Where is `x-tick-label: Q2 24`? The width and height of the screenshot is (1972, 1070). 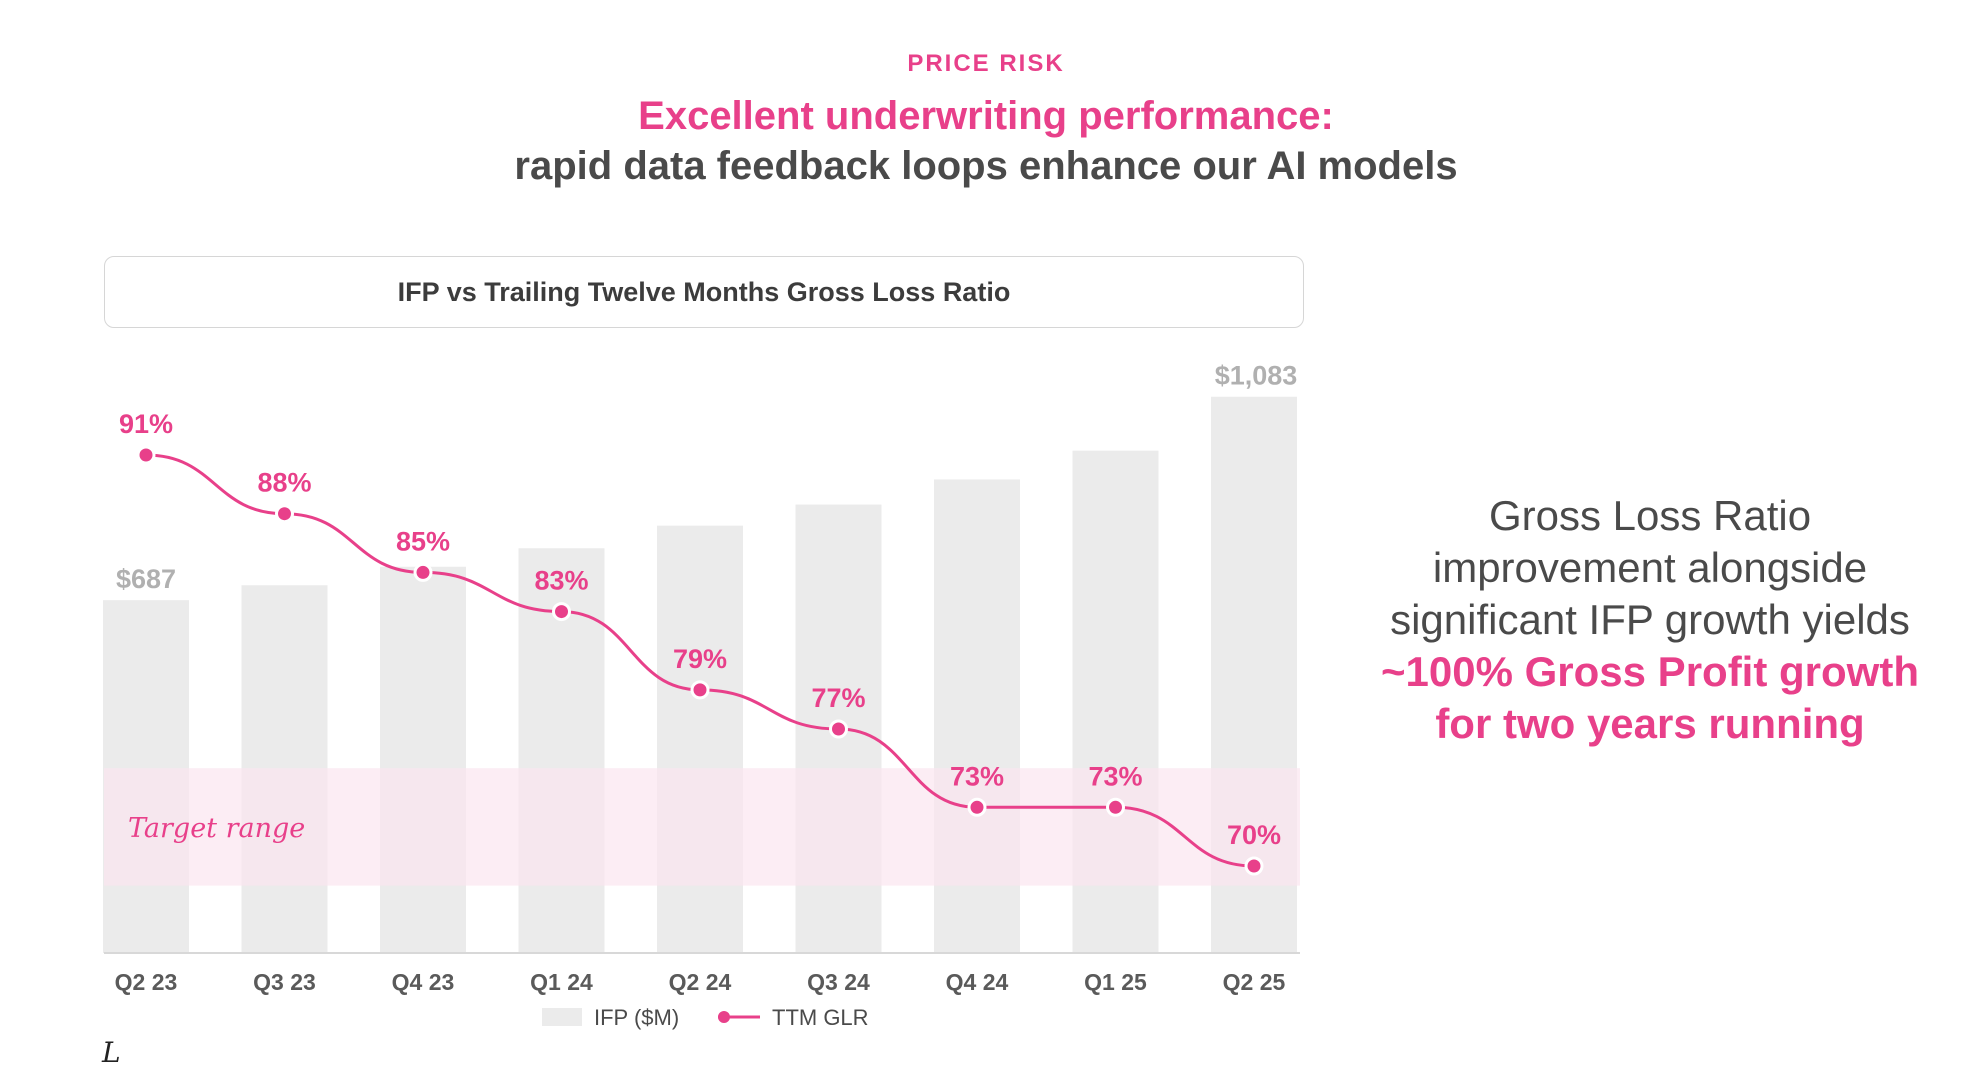 x-tick-label: Q2 24 is located at coordinates (700, 982).